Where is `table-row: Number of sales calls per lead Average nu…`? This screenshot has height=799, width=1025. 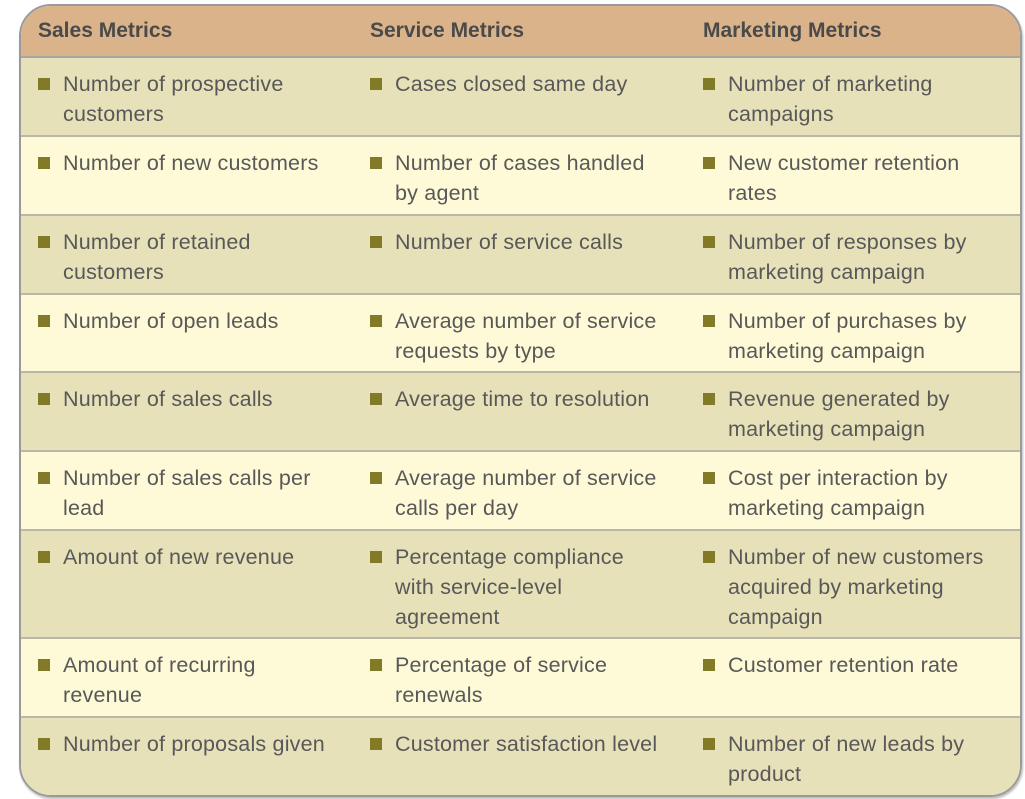 table-row: Number of sales calls per lead Average nu… is located at coordinates (520, 491).